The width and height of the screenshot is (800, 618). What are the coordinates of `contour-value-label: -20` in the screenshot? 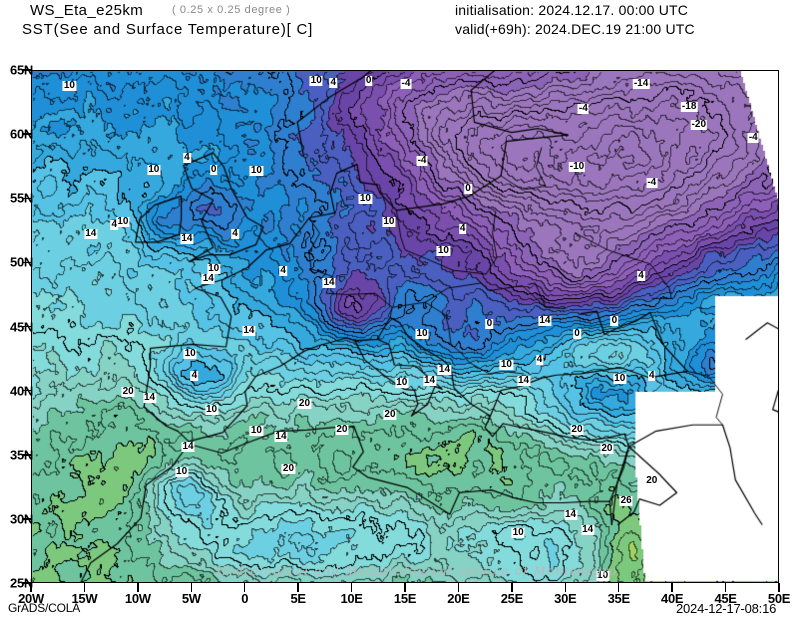 It's located at (699, 124).